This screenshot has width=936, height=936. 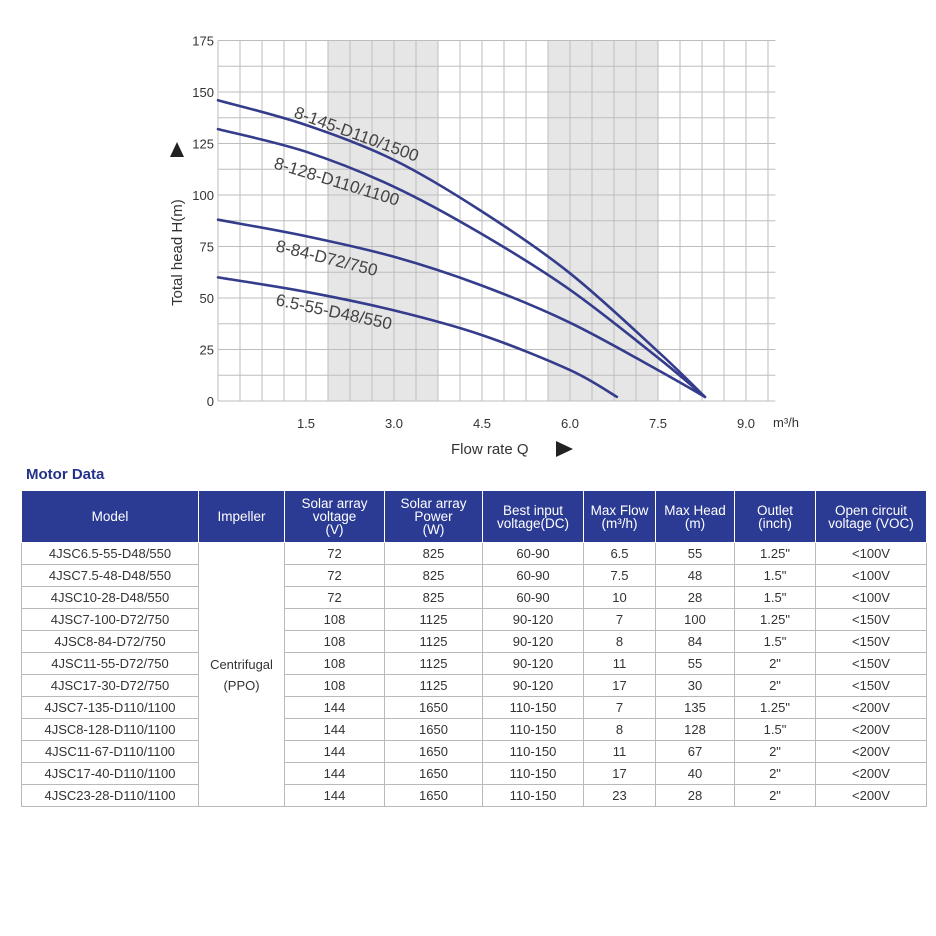 What do you see at coordinates (619, 597) in the screenshot?
I see `table-cell: 10` at bounding box center [619, 597].